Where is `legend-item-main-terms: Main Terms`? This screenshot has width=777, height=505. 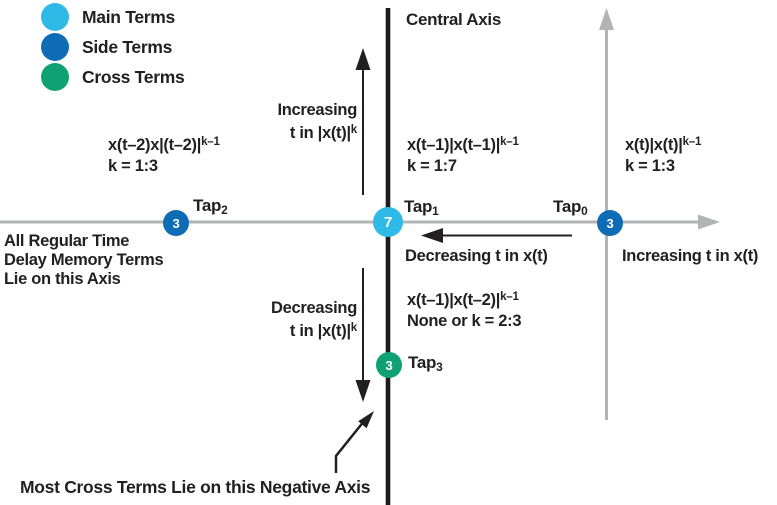
legend-item-main-terms: Main Terms is located at coordinates (108, 17).